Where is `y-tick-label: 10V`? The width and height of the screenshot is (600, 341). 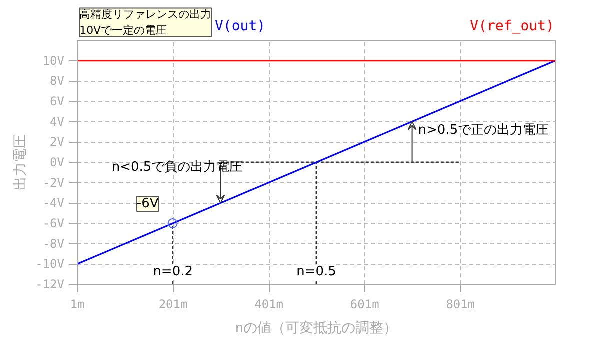 y-tick-label: 10V is located at coordinates (53, 61).